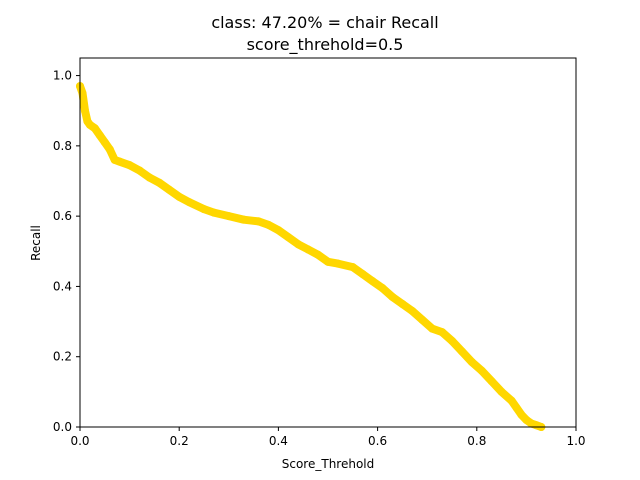 Image resolution: width=640 pixels, height=480 pixels. What do you see at coordinates (328, 464) in the screenshot?
I see `x-axis-label: Score_Threhold` at bounding box center [328, 464].